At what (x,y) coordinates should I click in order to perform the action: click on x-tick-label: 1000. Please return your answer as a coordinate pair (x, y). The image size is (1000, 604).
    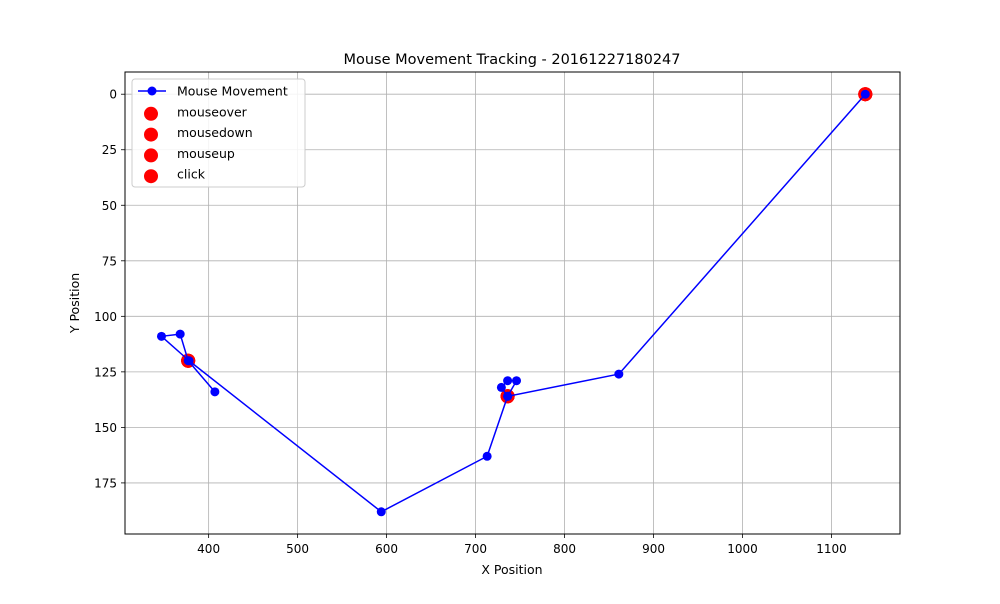
    Looking at the image, I should click on (742, 549).